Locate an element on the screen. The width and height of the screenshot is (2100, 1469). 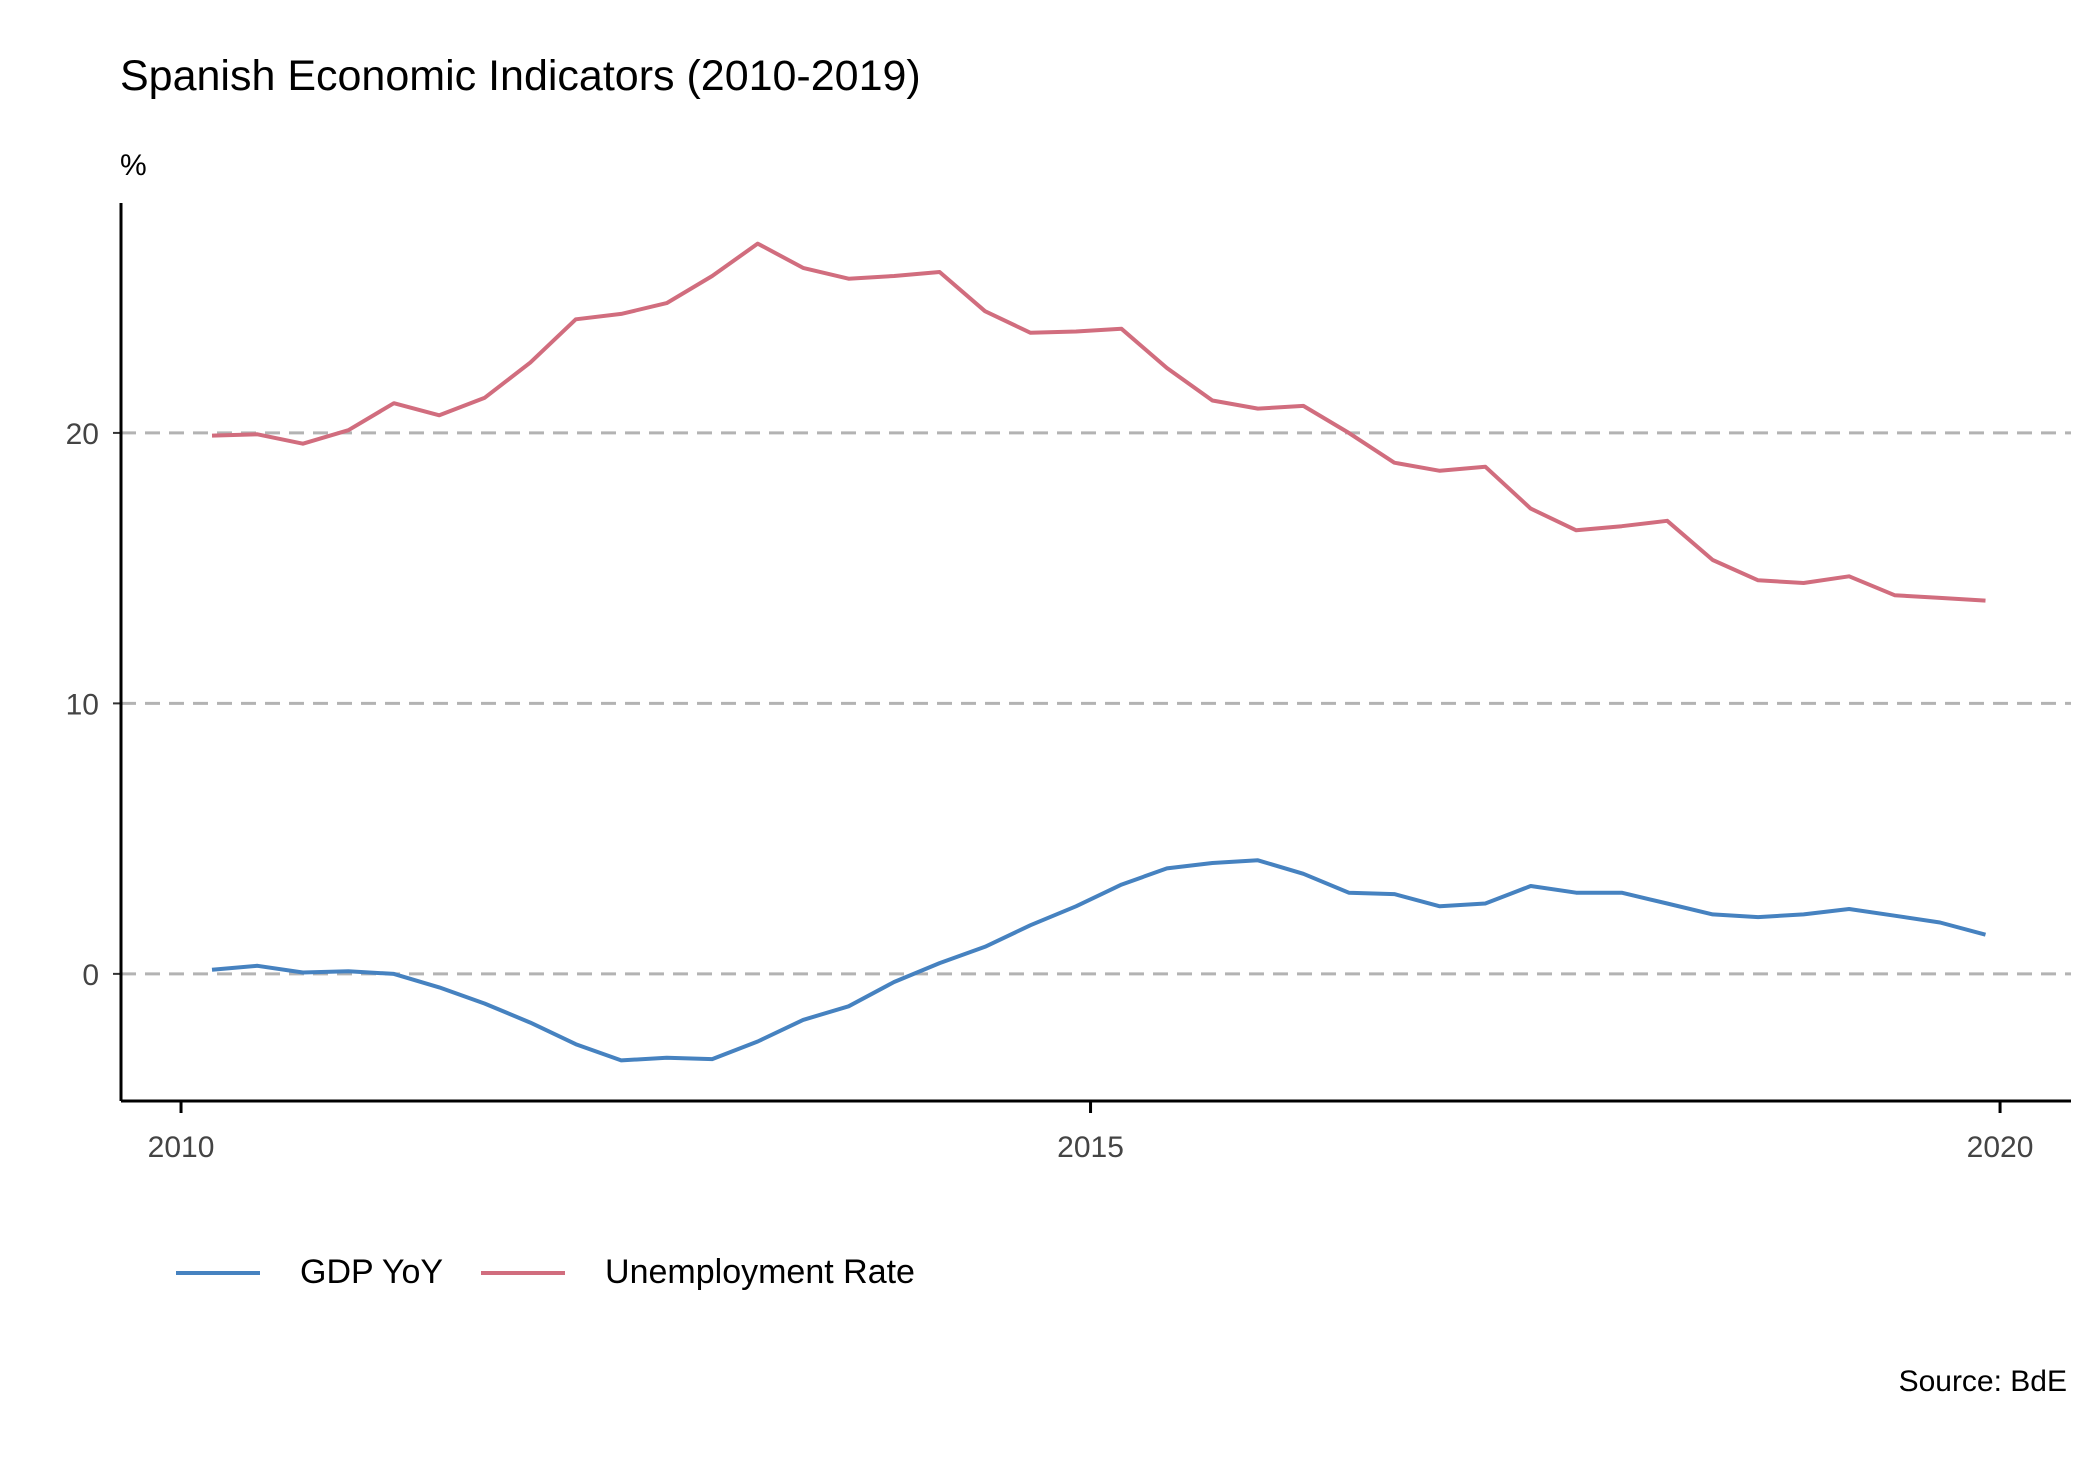
x-ticks: 2010 2015 2020 is located at coordinates (1091, 1132).